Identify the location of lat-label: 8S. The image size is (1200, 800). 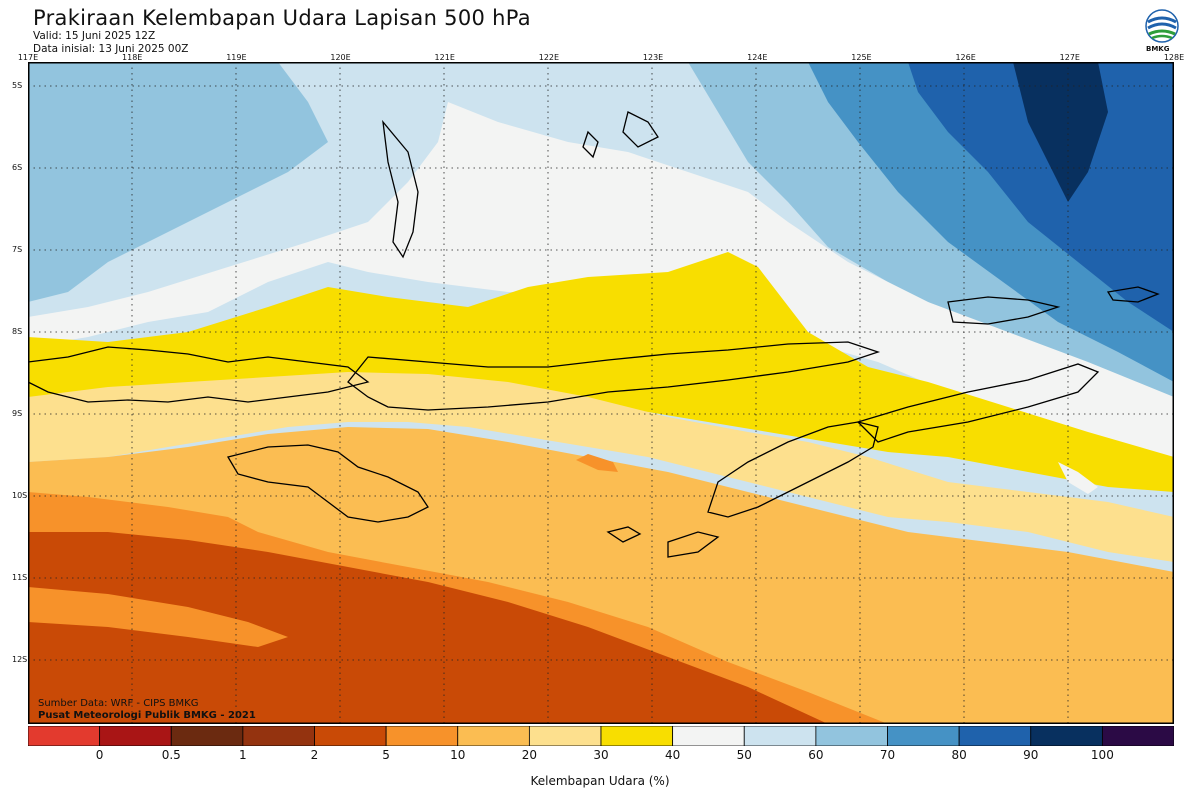
(17, 331).